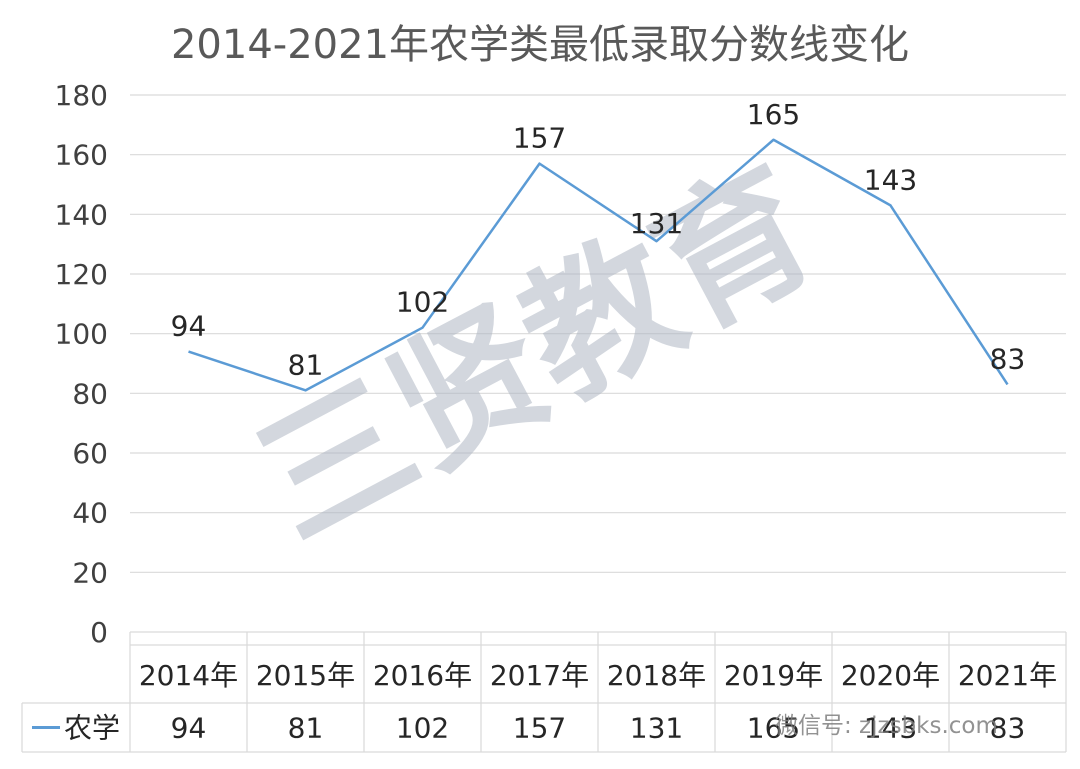  Describe the element at coordinates (539, 675) in the screenshot. I see `x-category-label: 2017年` at that location.